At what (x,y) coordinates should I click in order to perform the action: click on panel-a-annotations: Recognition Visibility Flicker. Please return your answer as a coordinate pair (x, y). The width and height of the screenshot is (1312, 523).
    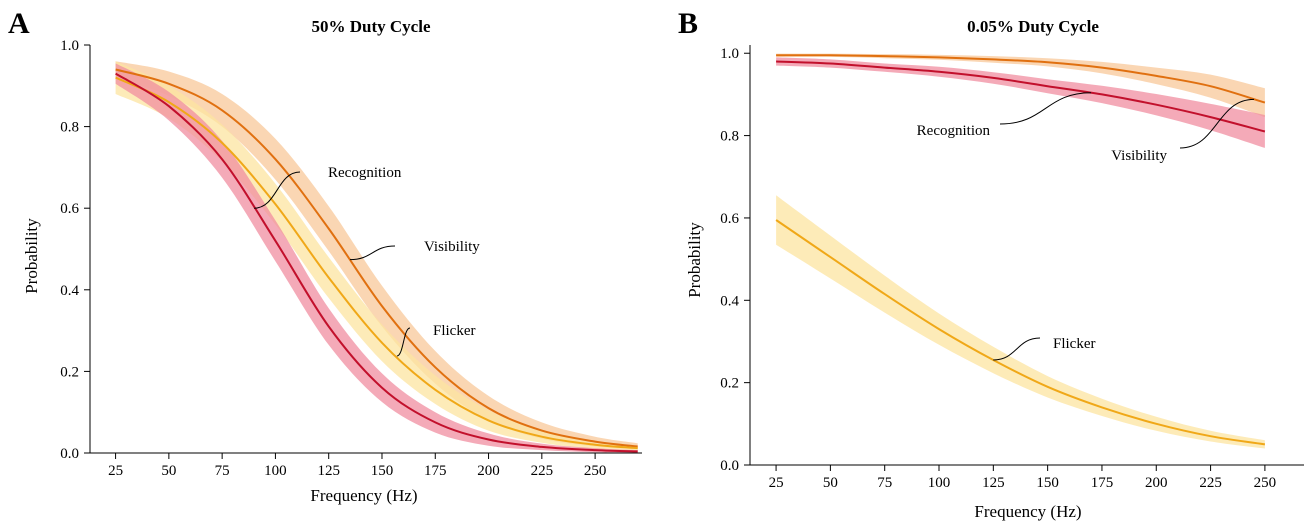
    Looking at the image, I should click on (367, 261).